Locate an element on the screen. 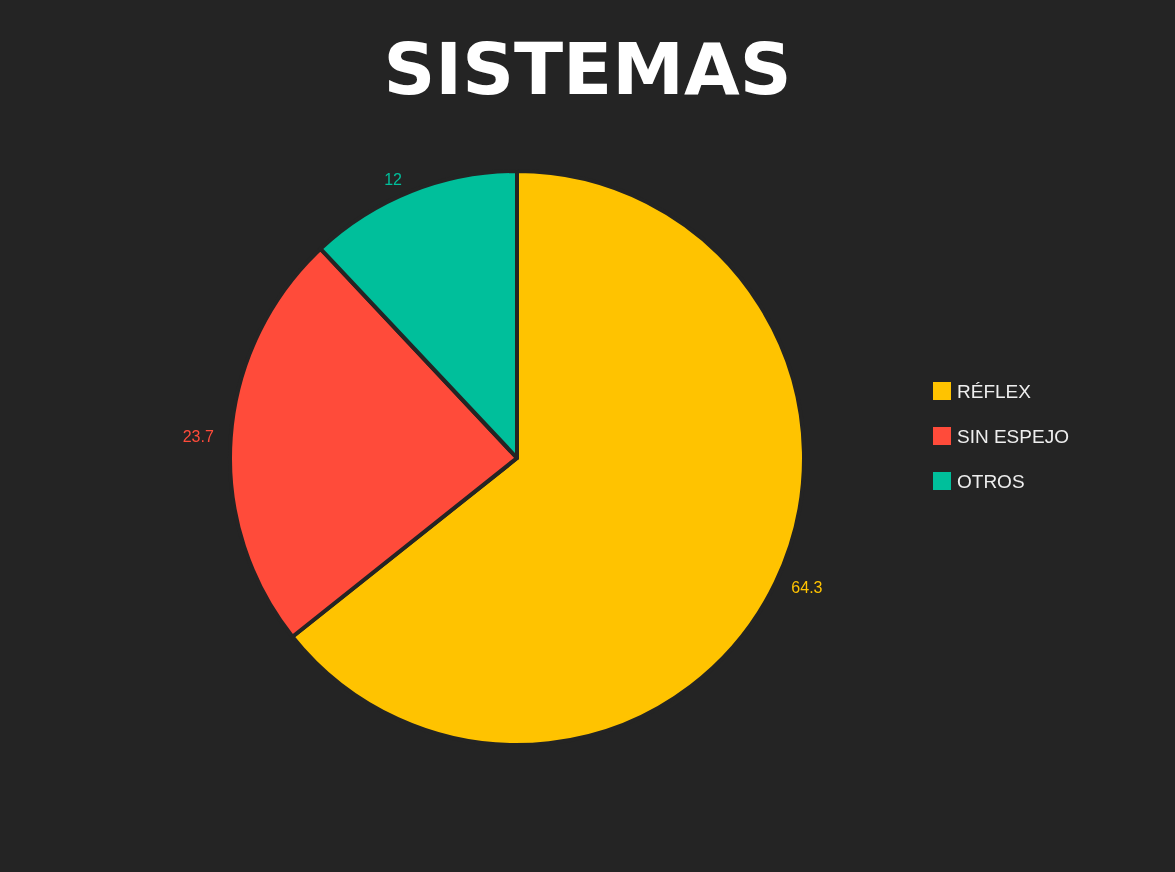  legend-label: SIN ESPEJO is located at coordinates (1013, 436).